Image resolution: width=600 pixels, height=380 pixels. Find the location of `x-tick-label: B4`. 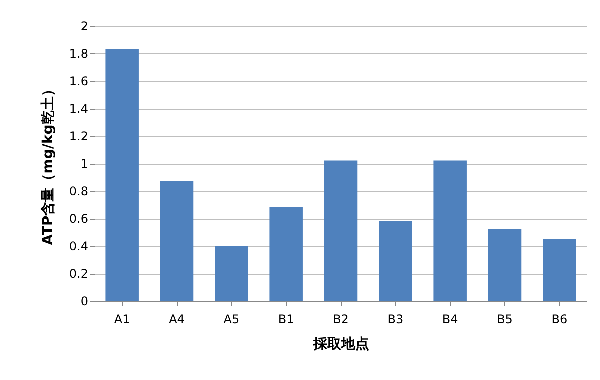

x-tick-label: B4 is located at coordinates (450, 319).